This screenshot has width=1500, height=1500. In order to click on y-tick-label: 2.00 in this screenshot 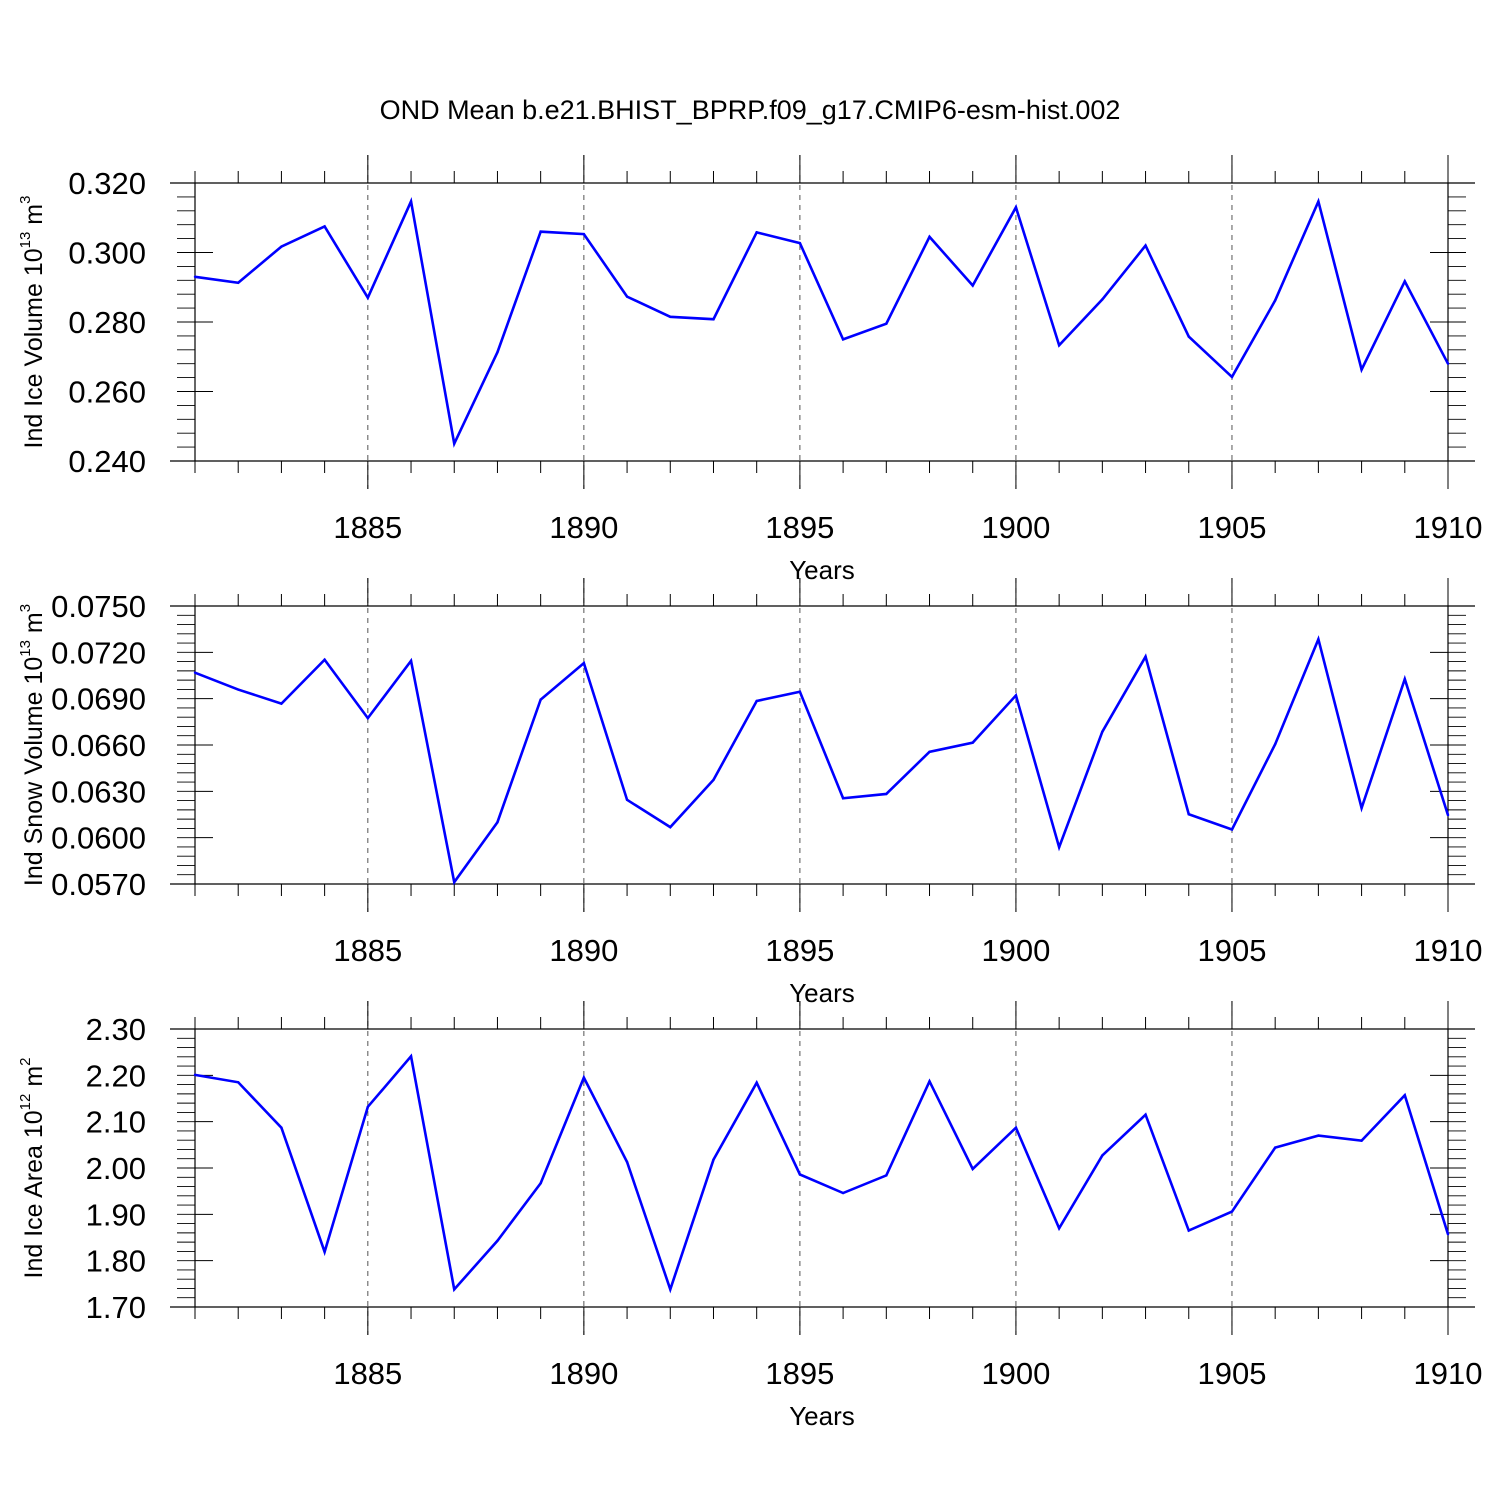, I will do `click(116, 1168)`.